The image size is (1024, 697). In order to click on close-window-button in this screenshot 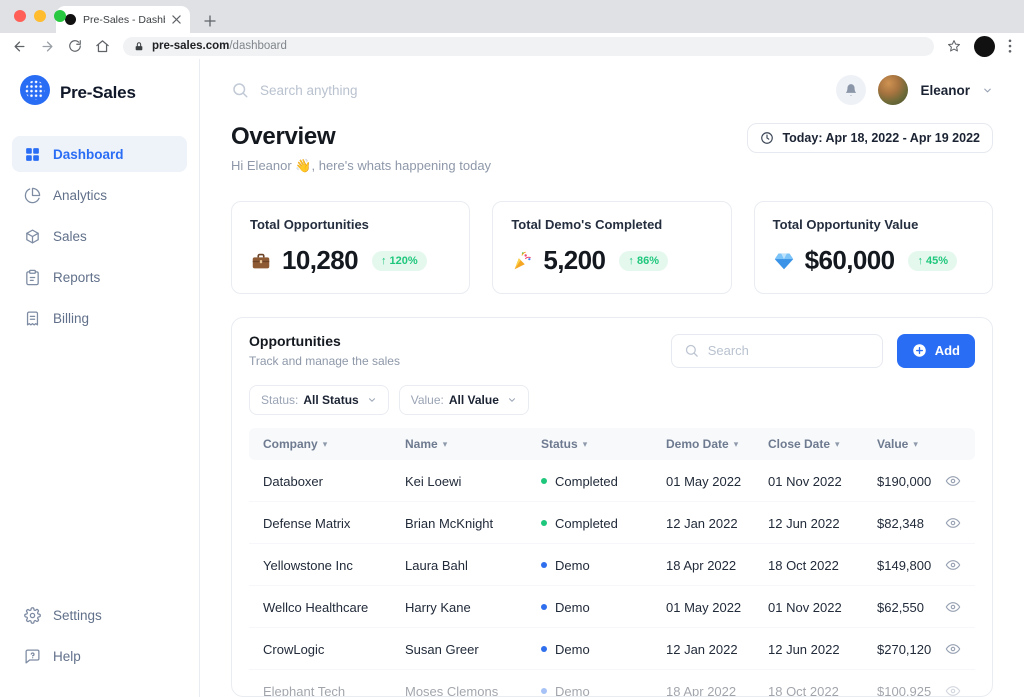, I will do `click(20, 16)`.